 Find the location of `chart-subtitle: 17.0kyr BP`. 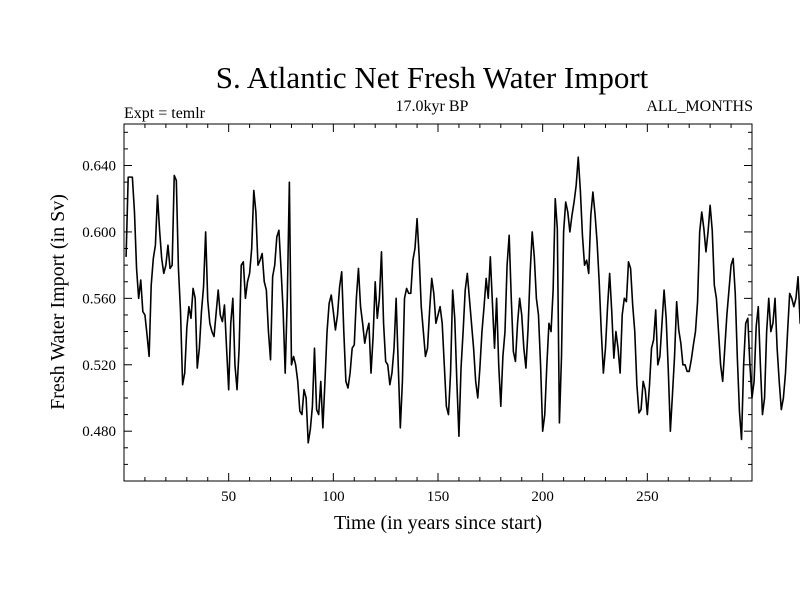

chart-subtitle: 17.0kyr BP is located at coordinates (432, 106).